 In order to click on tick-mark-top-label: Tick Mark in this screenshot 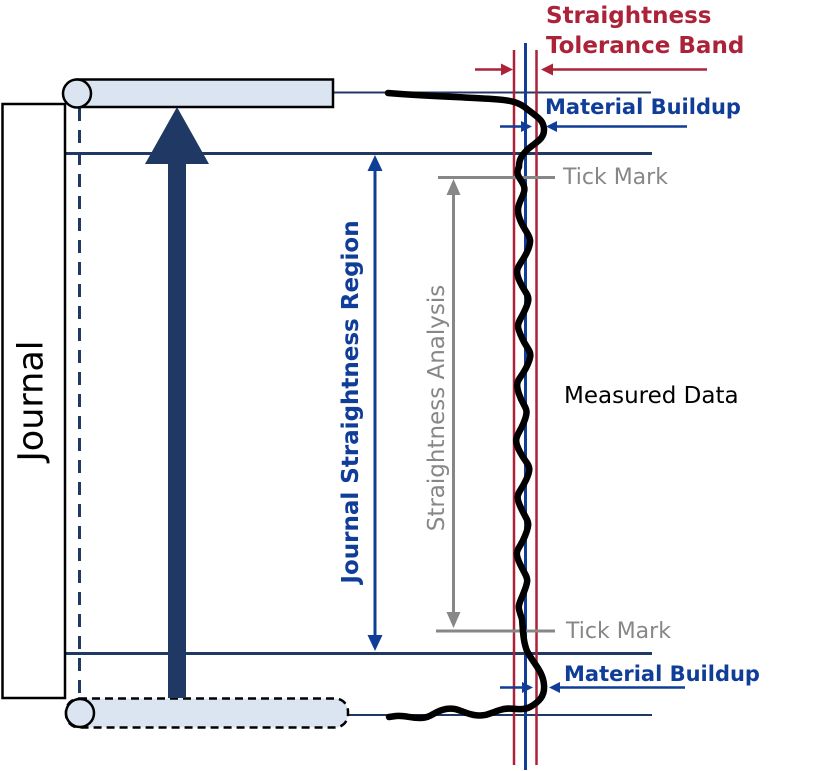, I will do `click(615, 177)`.